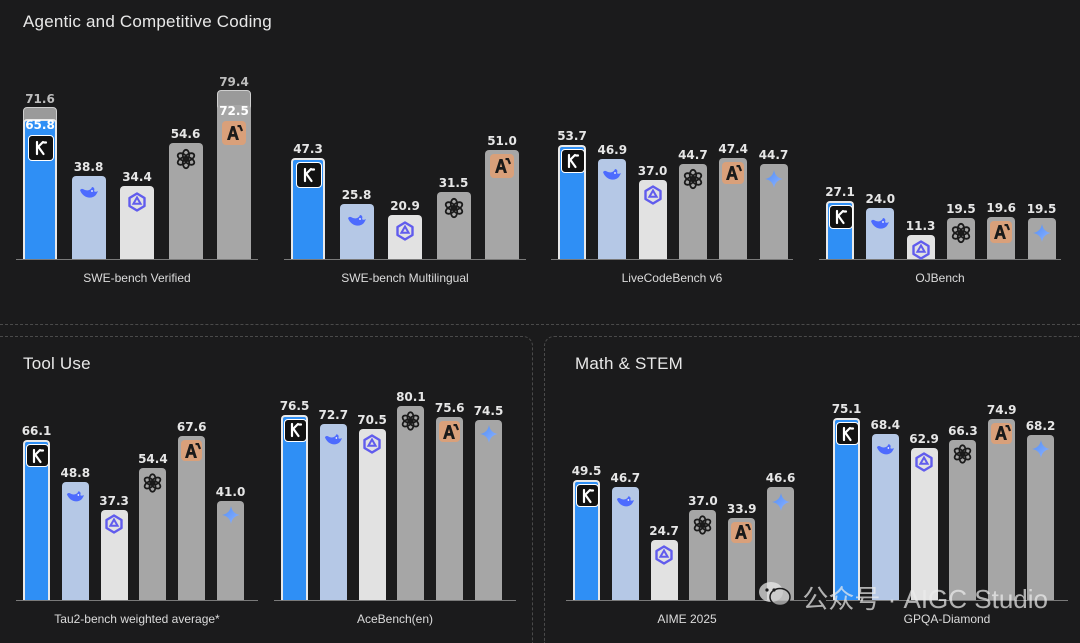  Describe the element at coordinates (629, 363) in the screenshot. I see `section-title-math-stem: Math & STEM` at that location.